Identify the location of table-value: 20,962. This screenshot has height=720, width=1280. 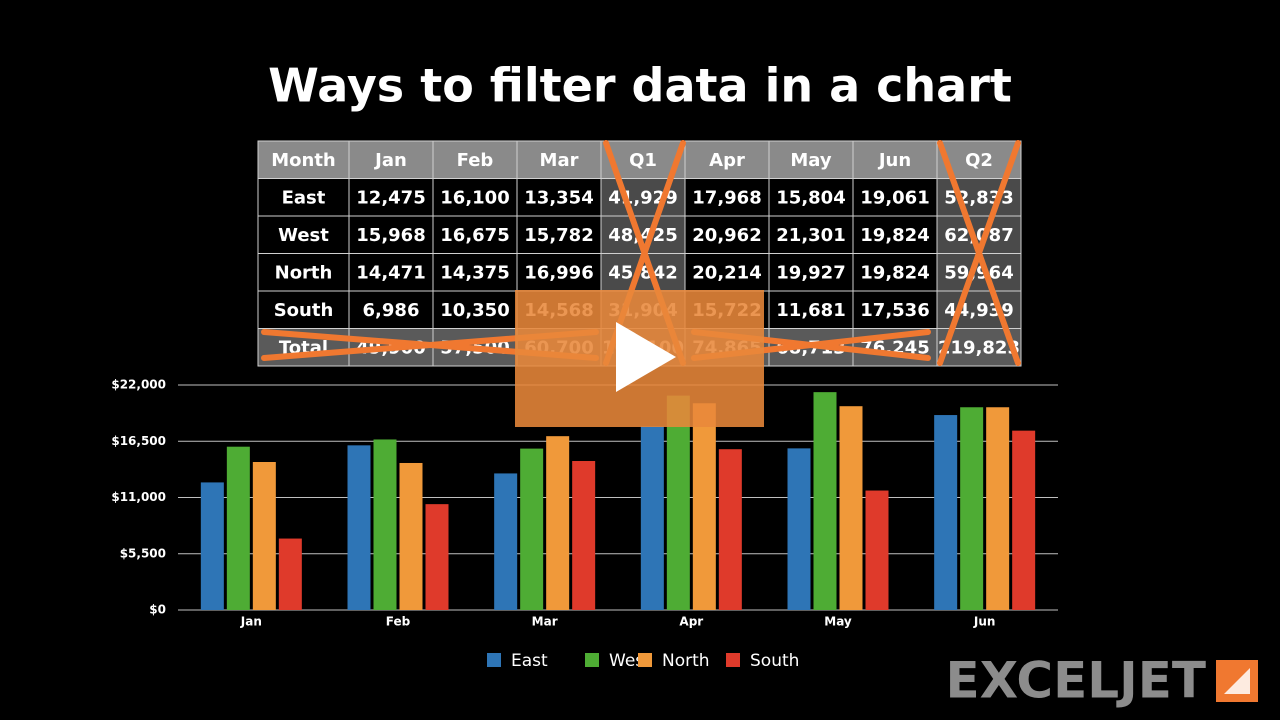
(726, 235).